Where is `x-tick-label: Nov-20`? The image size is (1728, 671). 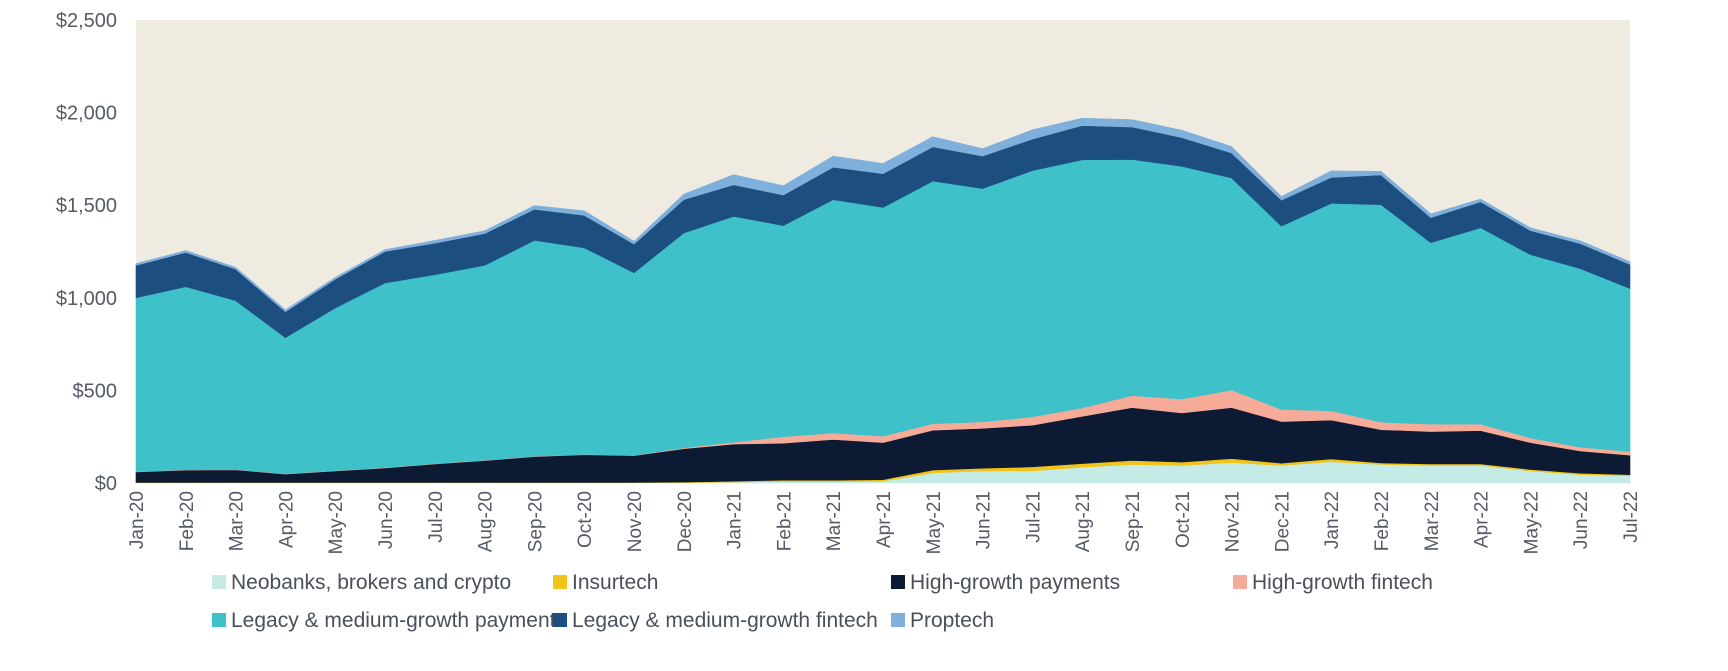
x-tick-label: Nov-20 is located at coordinates (635, 521).